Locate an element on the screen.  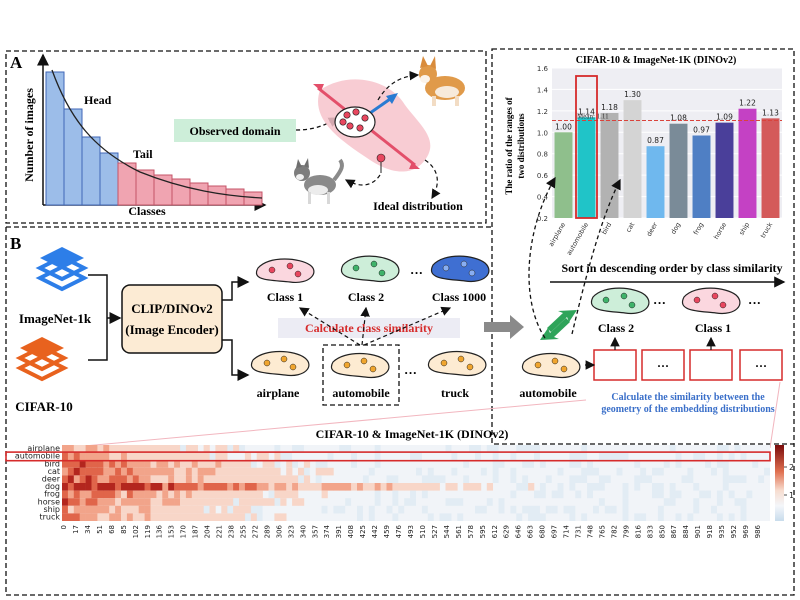
bar-ytick-label: 1.4 is located at coordinates (543, 90).